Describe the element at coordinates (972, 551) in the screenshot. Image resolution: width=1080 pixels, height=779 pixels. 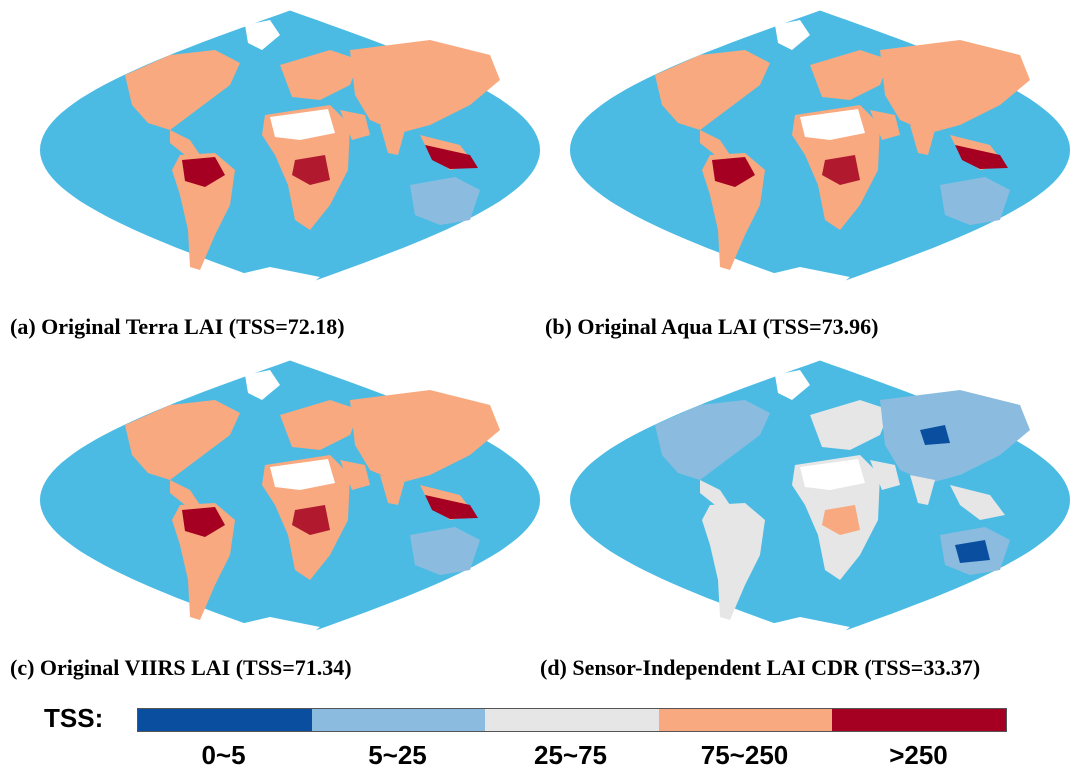
I see `lowspot-australia` at that location.